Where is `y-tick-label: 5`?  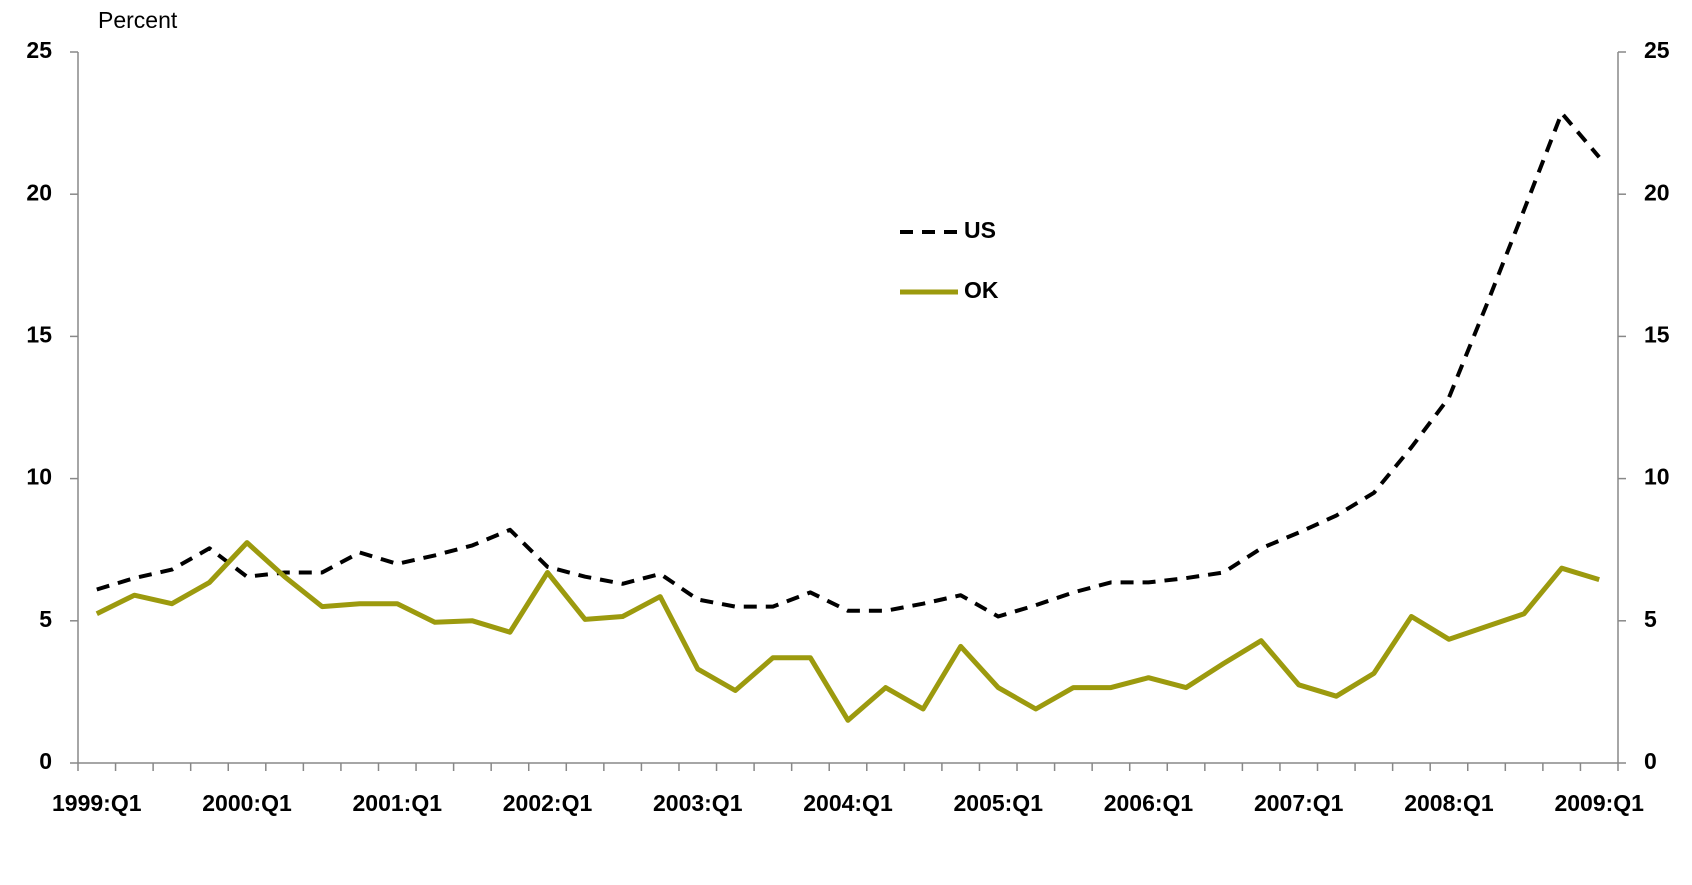 y-tick-label: 5 is located at coordinates (45, 619).